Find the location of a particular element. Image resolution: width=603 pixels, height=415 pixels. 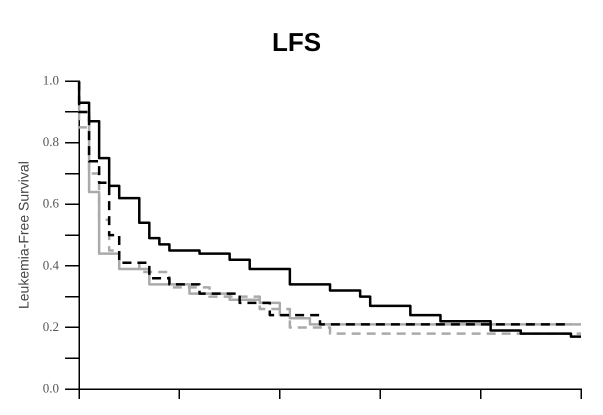

y-tick-label: 0.2 is located at coordinates (51, 326).